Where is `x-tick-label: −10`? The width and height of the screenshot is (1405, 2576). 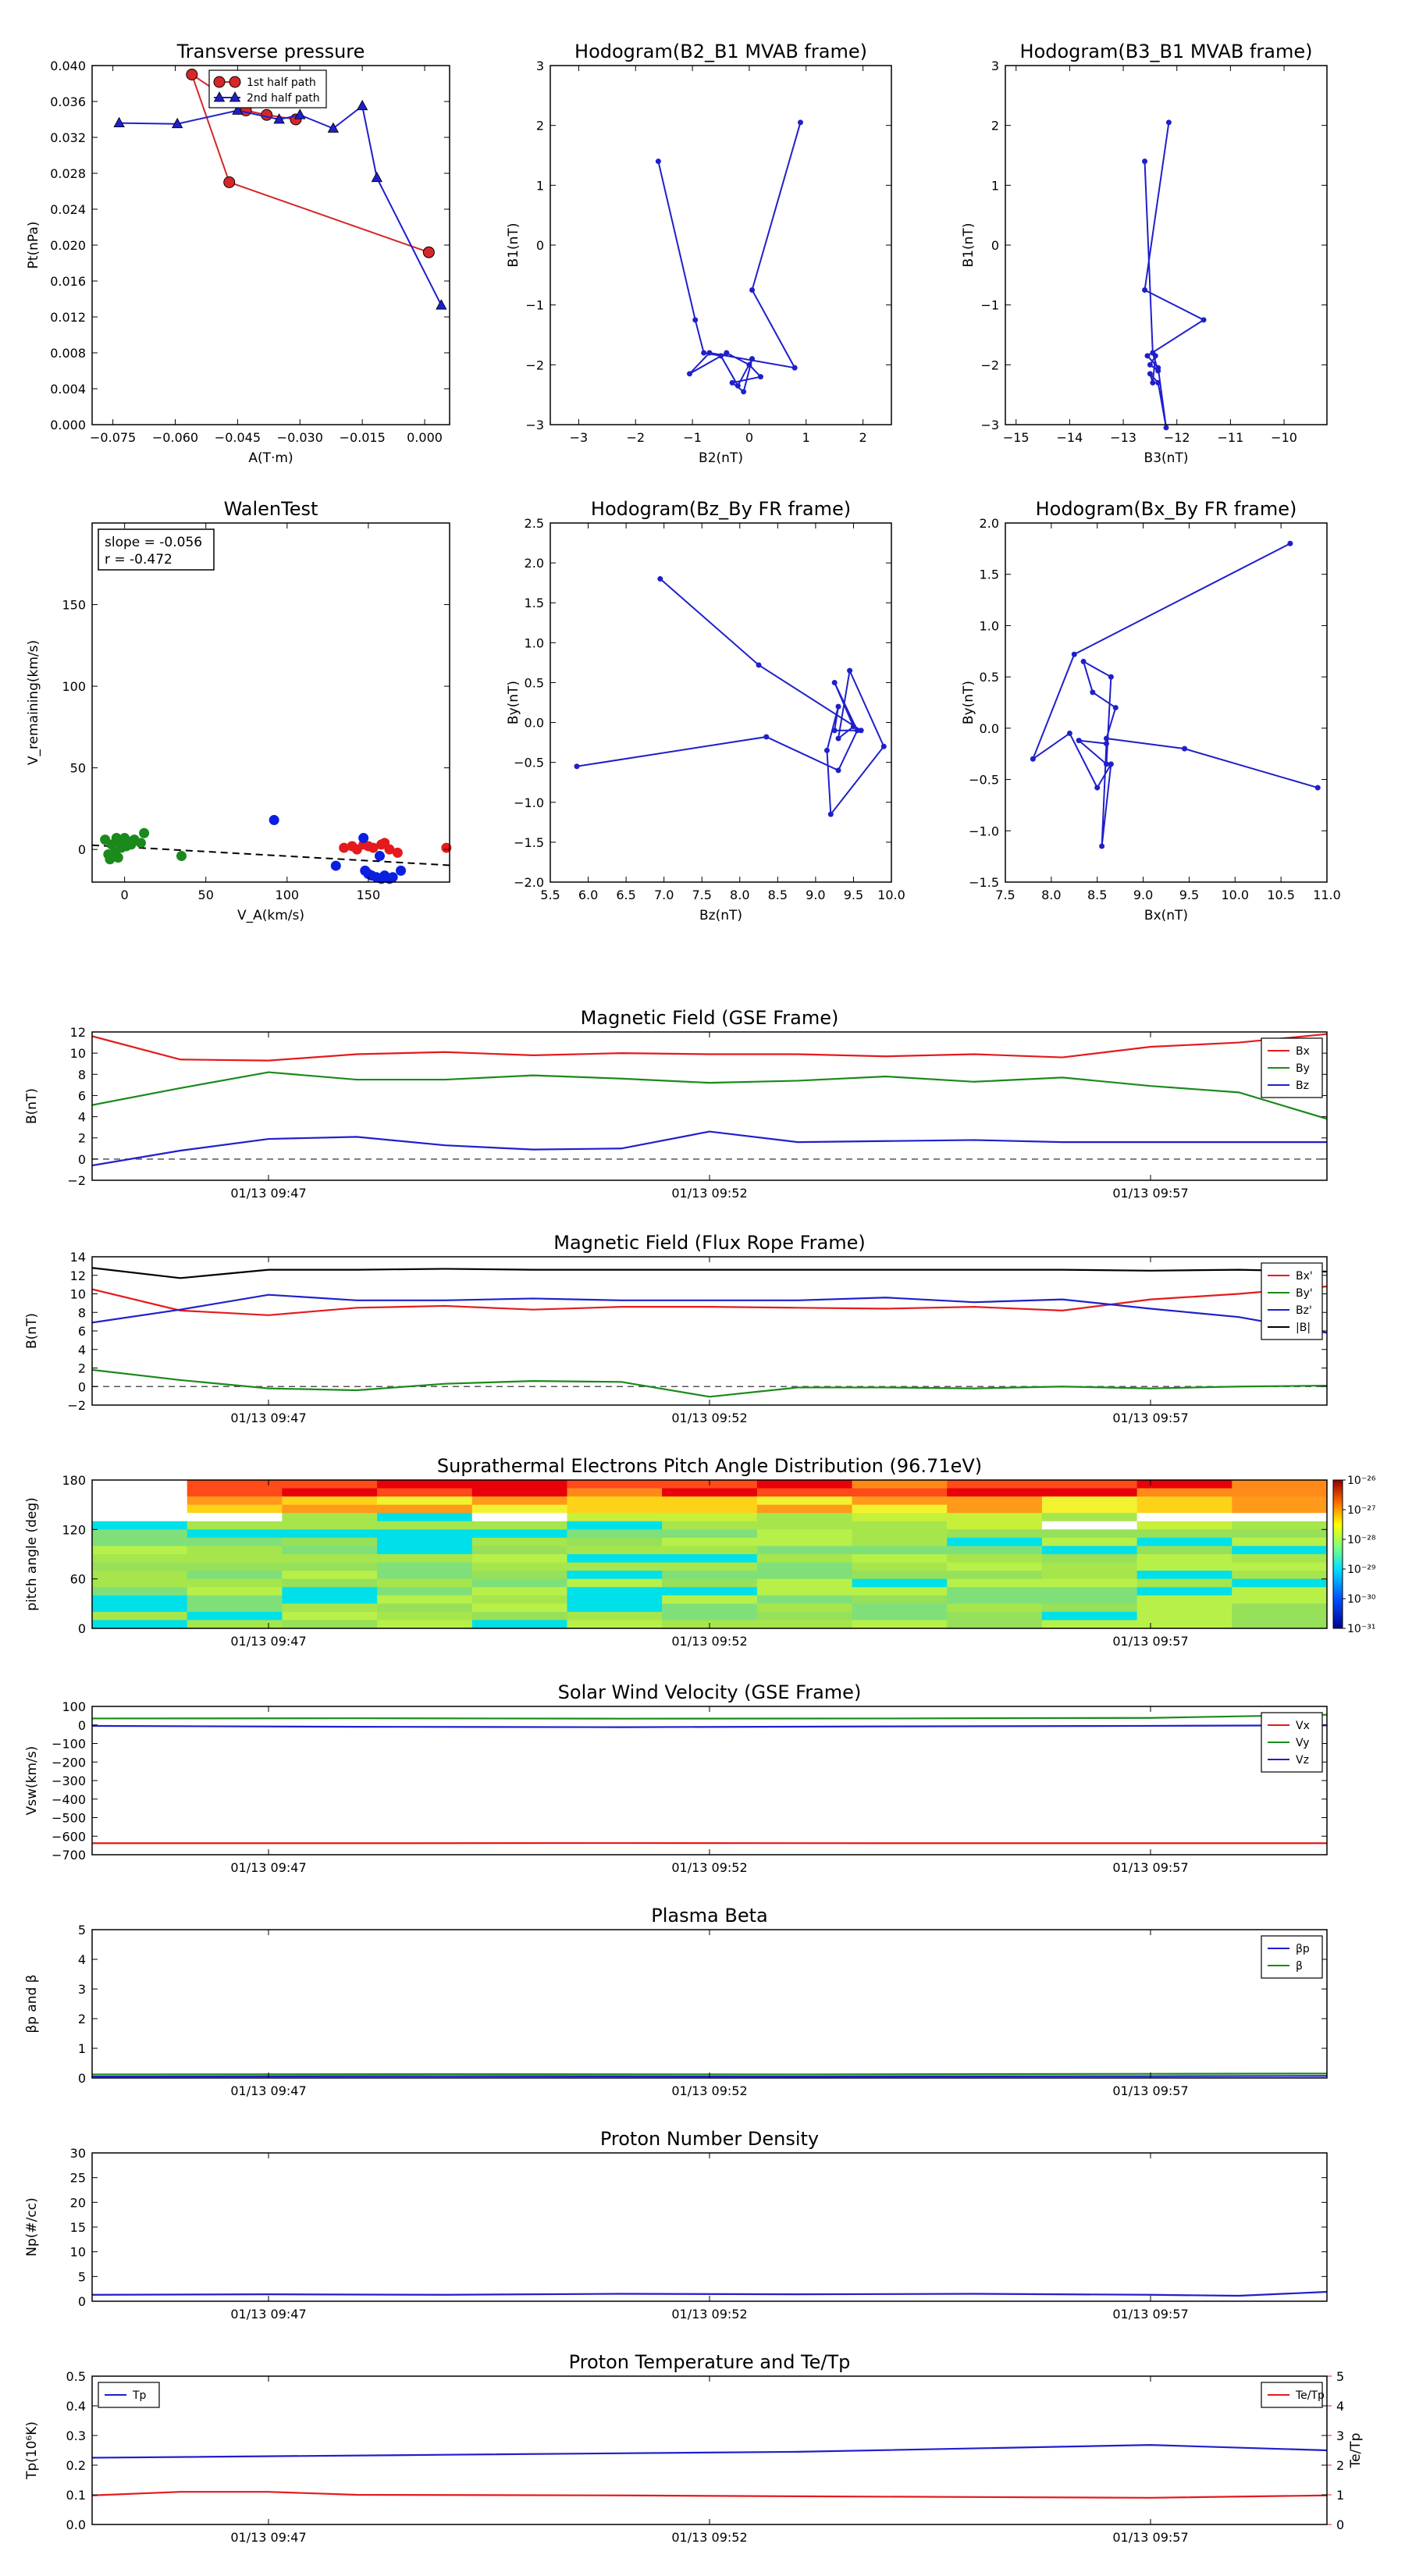 x-tick-label: −10 is located at coordinates (1284, 437).